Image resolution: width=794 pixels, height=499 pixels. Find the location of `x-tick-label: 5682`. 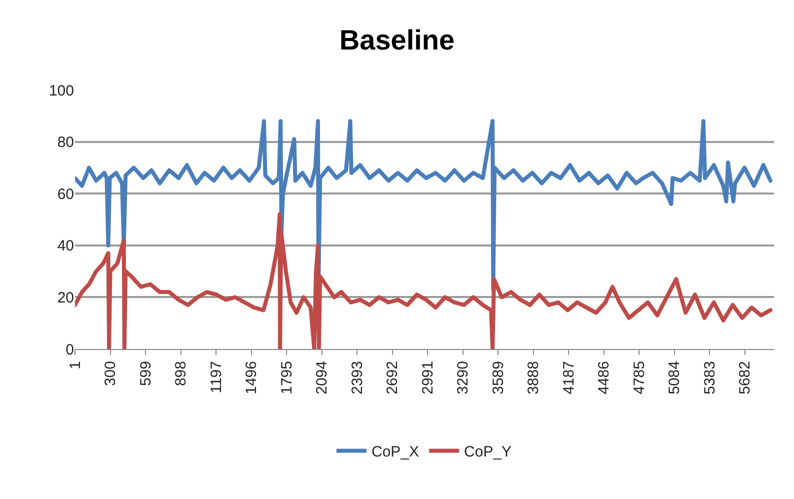

x-tick-label: 5682 is located at coordinates (745, 377).